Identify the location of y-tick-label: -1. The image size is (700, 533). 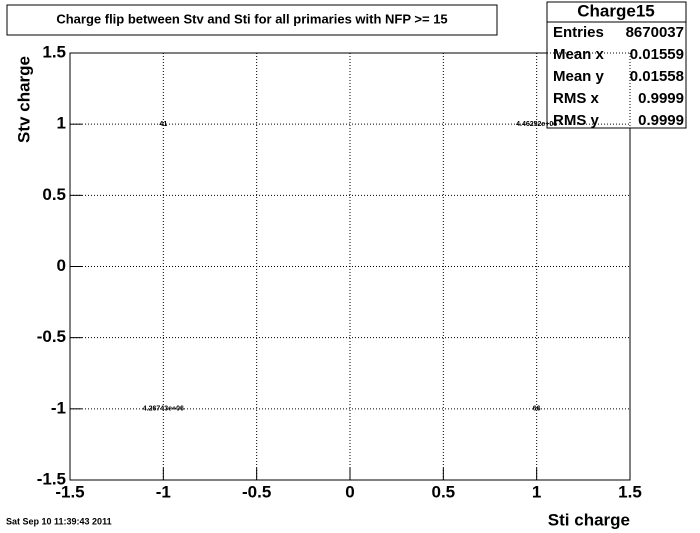
(58, 407).